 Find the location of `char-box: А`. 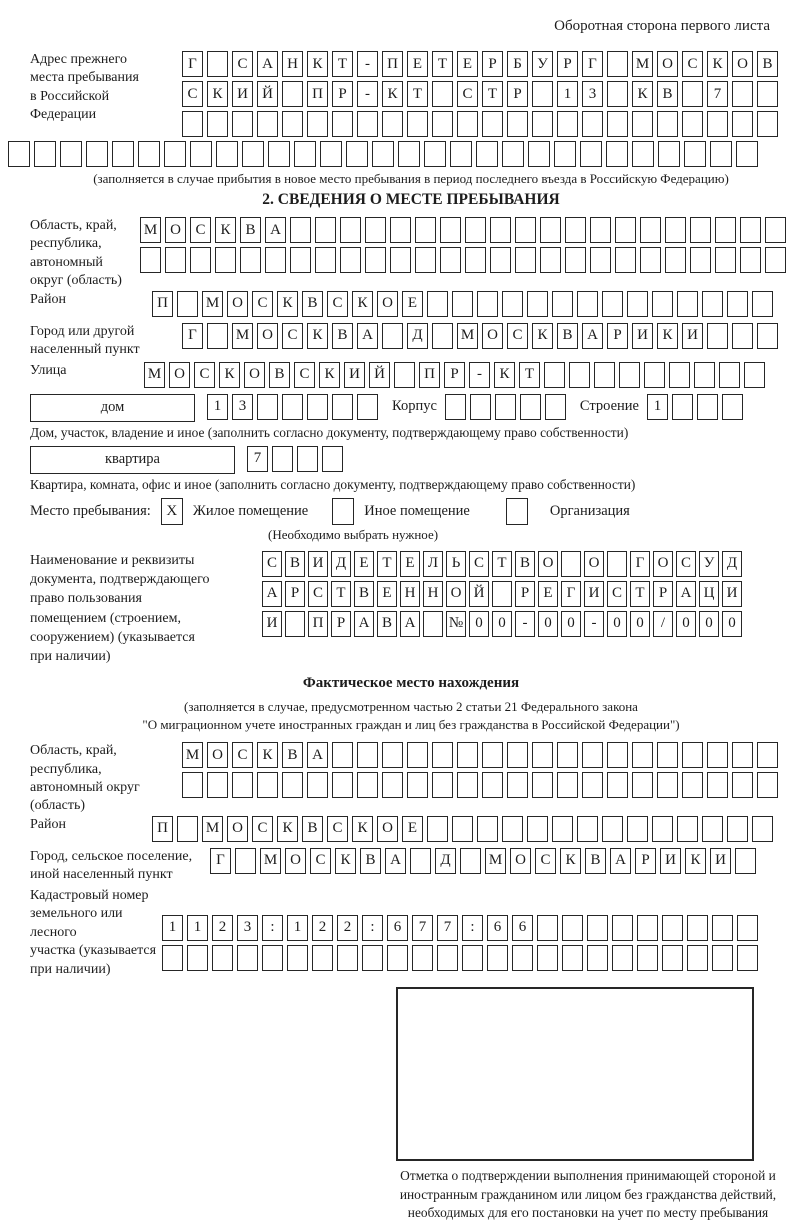

char-box: А is located at coordinates (367, 335).